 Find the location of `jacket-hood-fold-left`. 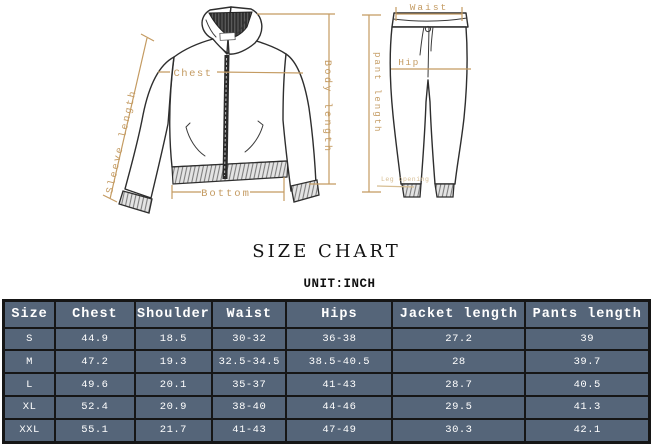

jacket-hood-fold-left is located at coordinates (211, 28).